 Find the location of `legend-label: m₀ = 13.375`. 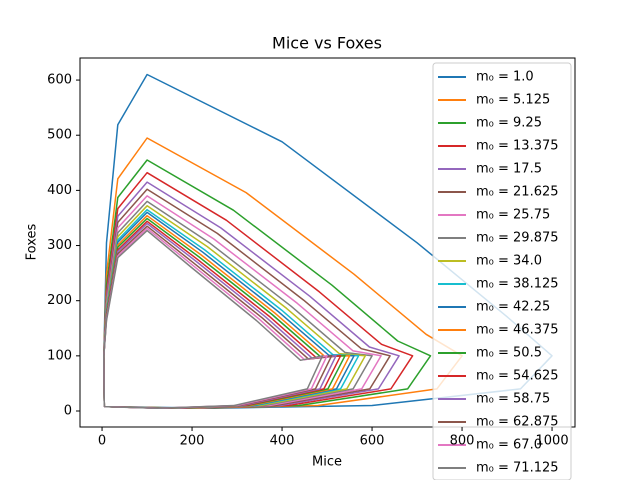

legend-label: m₀ = 13.375 is located at coordinates (517, 146).